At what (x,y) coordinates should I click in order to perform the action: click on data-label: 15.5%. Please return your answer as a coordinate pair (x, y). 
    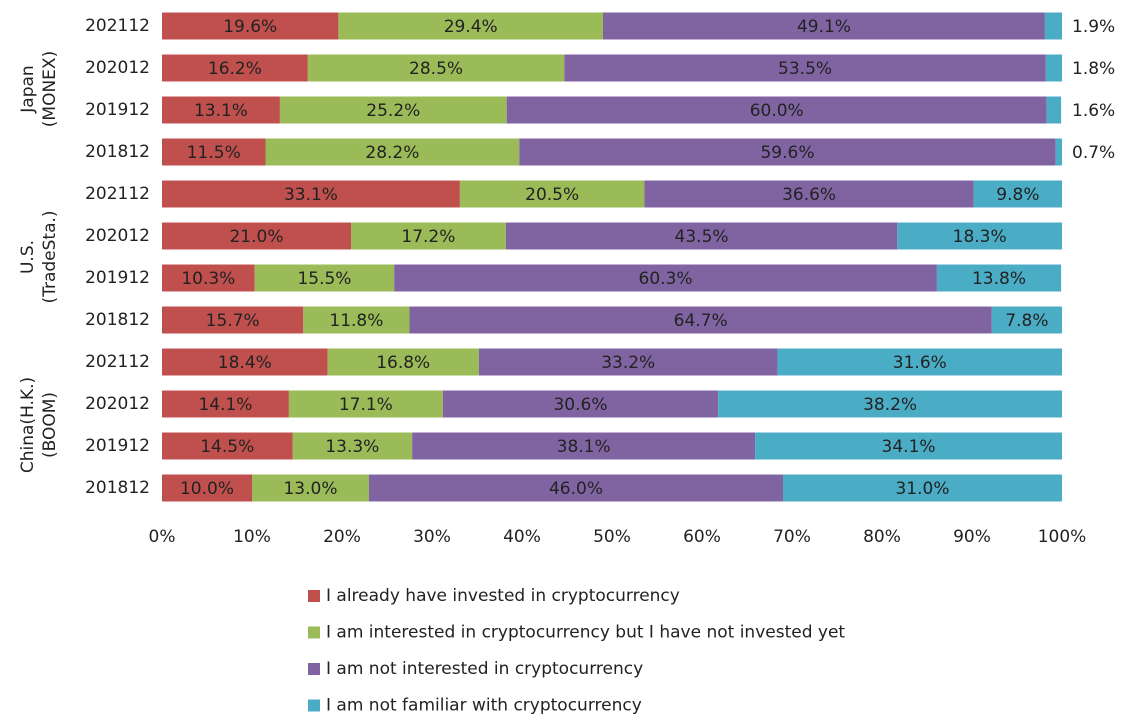
    Looking at the image, I should click on (324, 279).